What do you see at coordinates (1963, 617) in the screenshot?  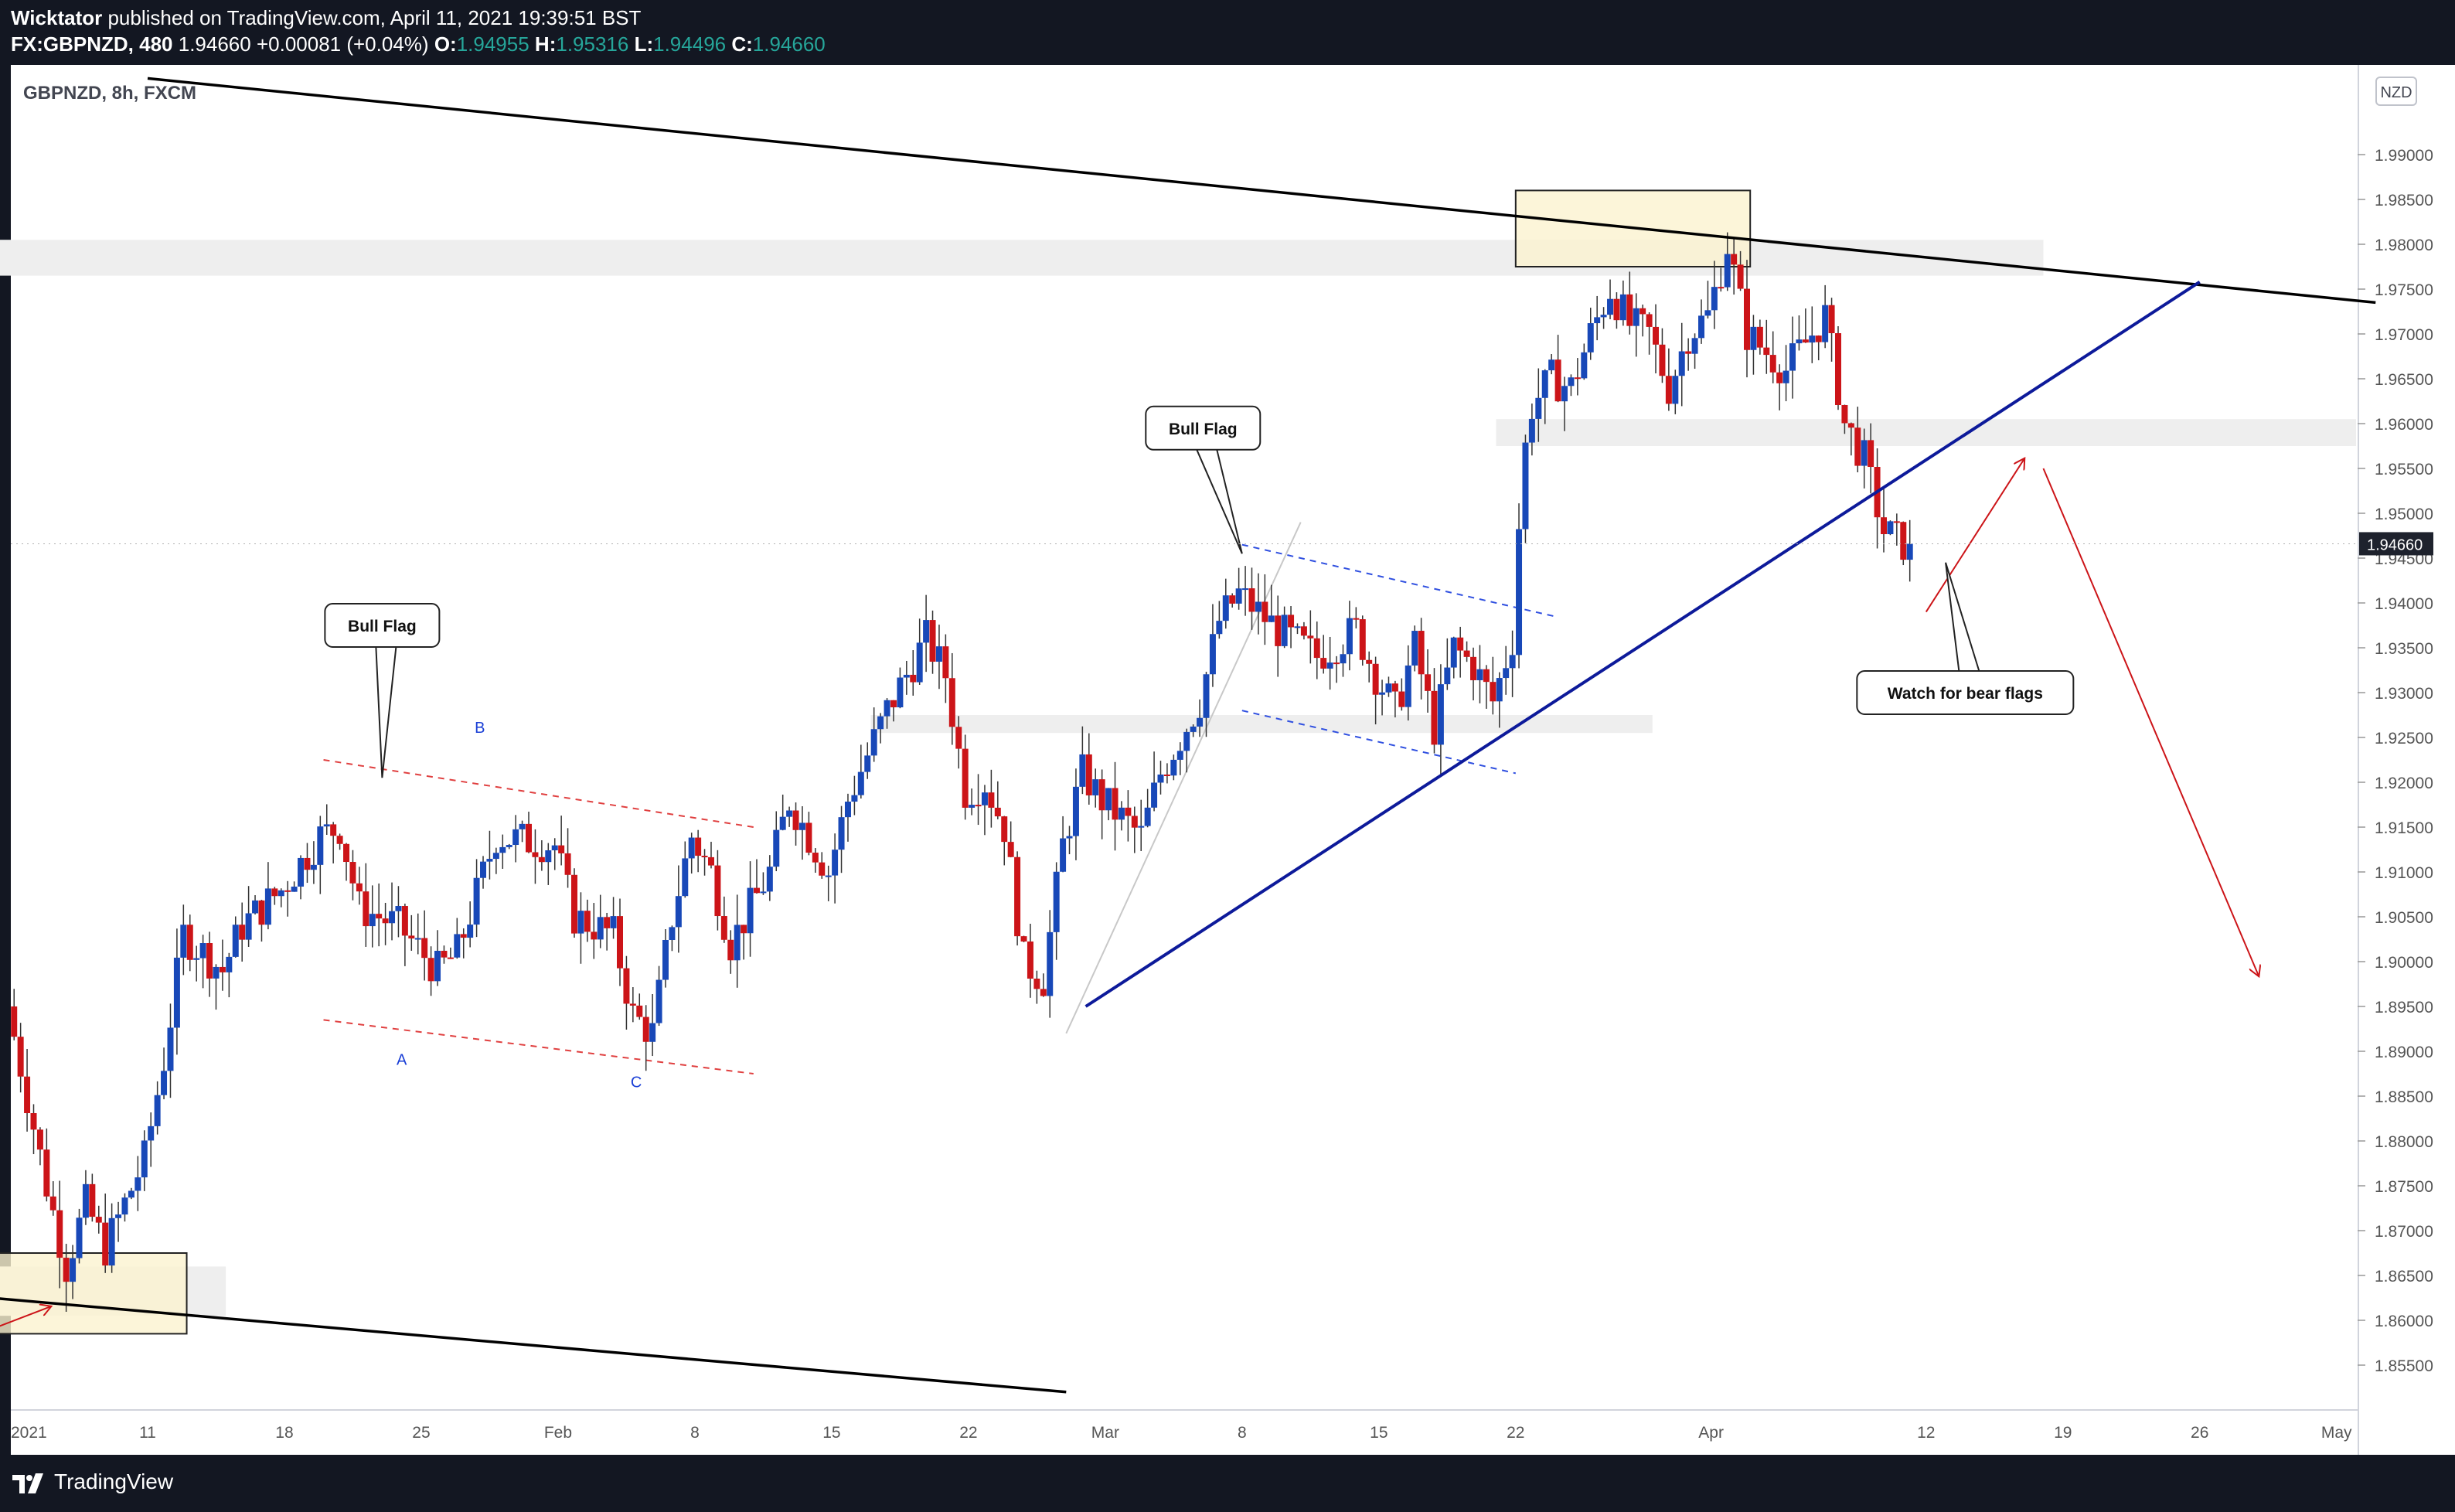 I see `callout-pointer` at bounding box center [1963, 617].